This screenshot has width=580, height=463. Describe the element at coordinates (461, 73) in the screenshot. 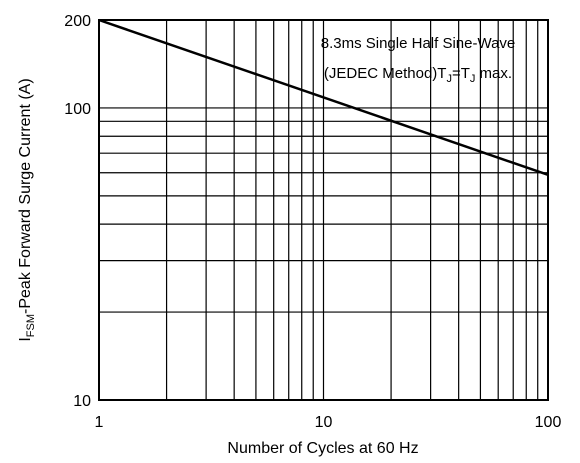

I see `annotation-line-2-part-2: =T` at that location.